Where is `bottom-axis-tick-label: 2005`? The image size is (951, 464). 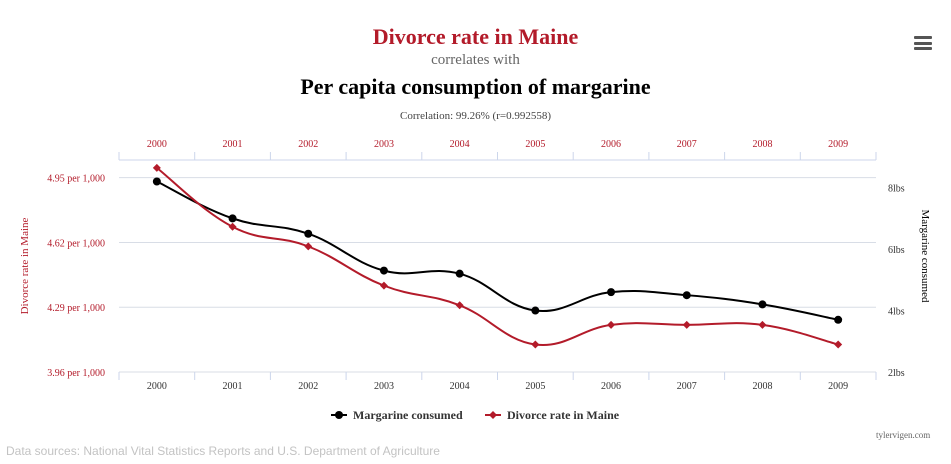
bottom-axis-tick-label: 2005 is located at coordinates (535, 386).